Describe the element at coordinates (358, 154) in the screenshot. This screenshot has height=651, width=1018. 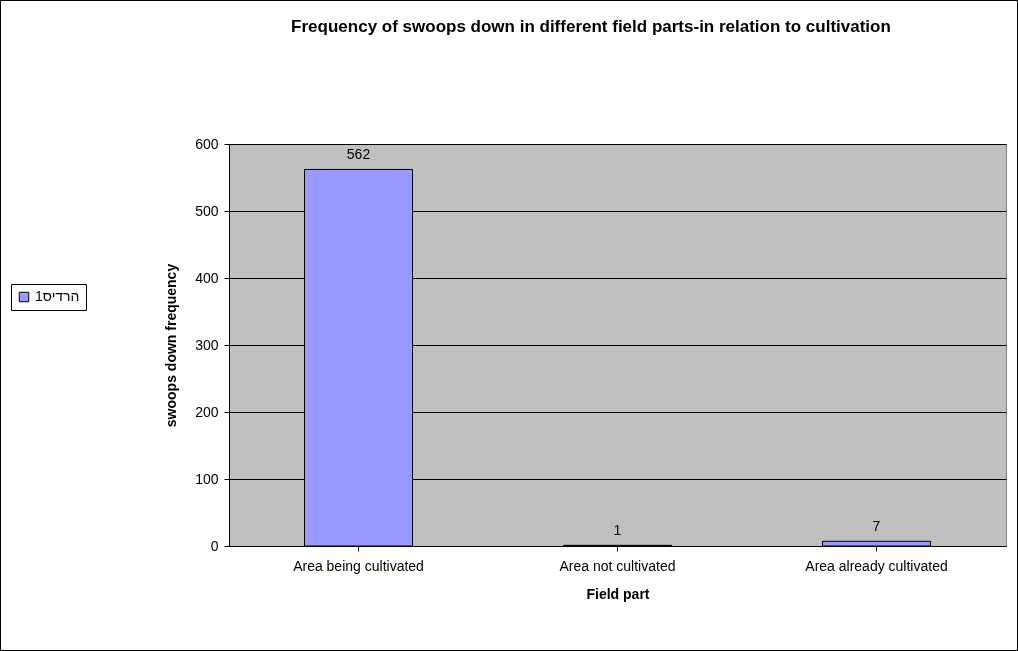
I see `data-label: 562` at that location.